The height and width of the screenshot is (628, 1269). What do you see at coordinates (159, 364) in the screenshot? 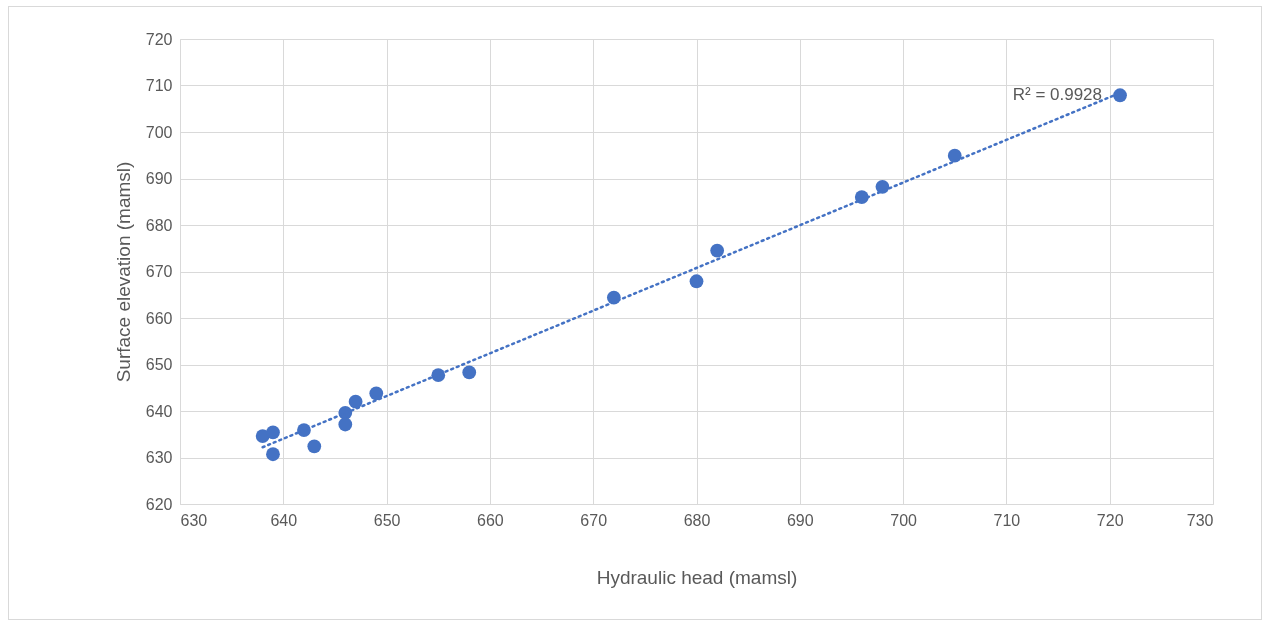
I see `y-tick-label: 650` at bounding box center [159, 364].